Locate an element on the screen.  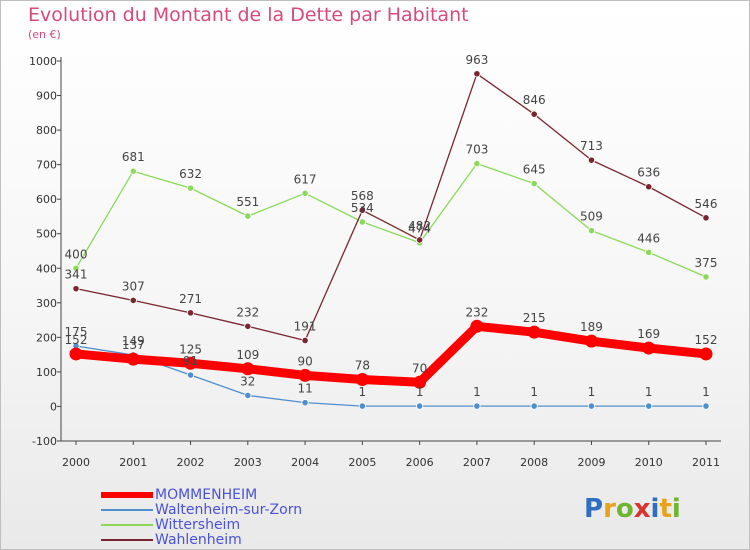
x-tick-label-11: 2010 is located at coordinates (649, 462).